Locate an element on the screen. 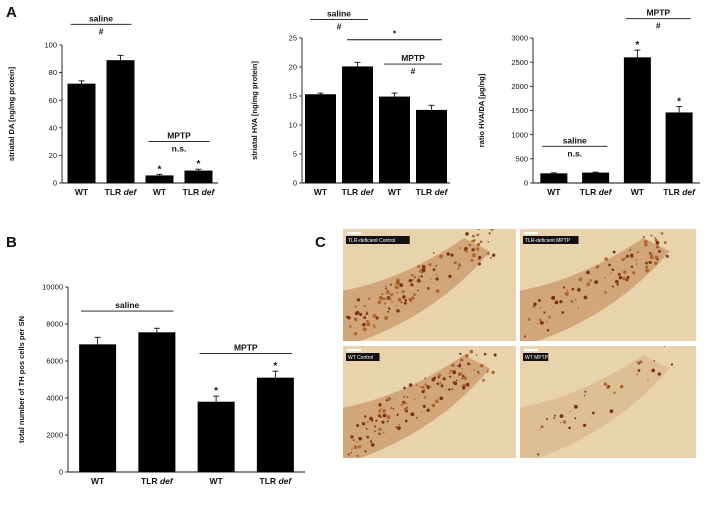  micrograph-label: TLR-deficient MPTP is located at coordinates (548, 241).